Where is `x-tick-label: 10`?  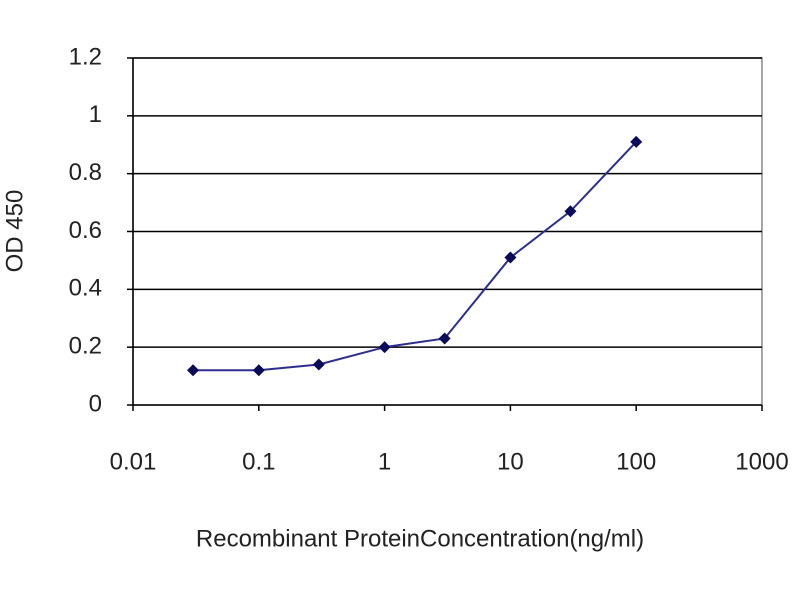 x-tick-label: 10 is located at coordinates (510, 461).